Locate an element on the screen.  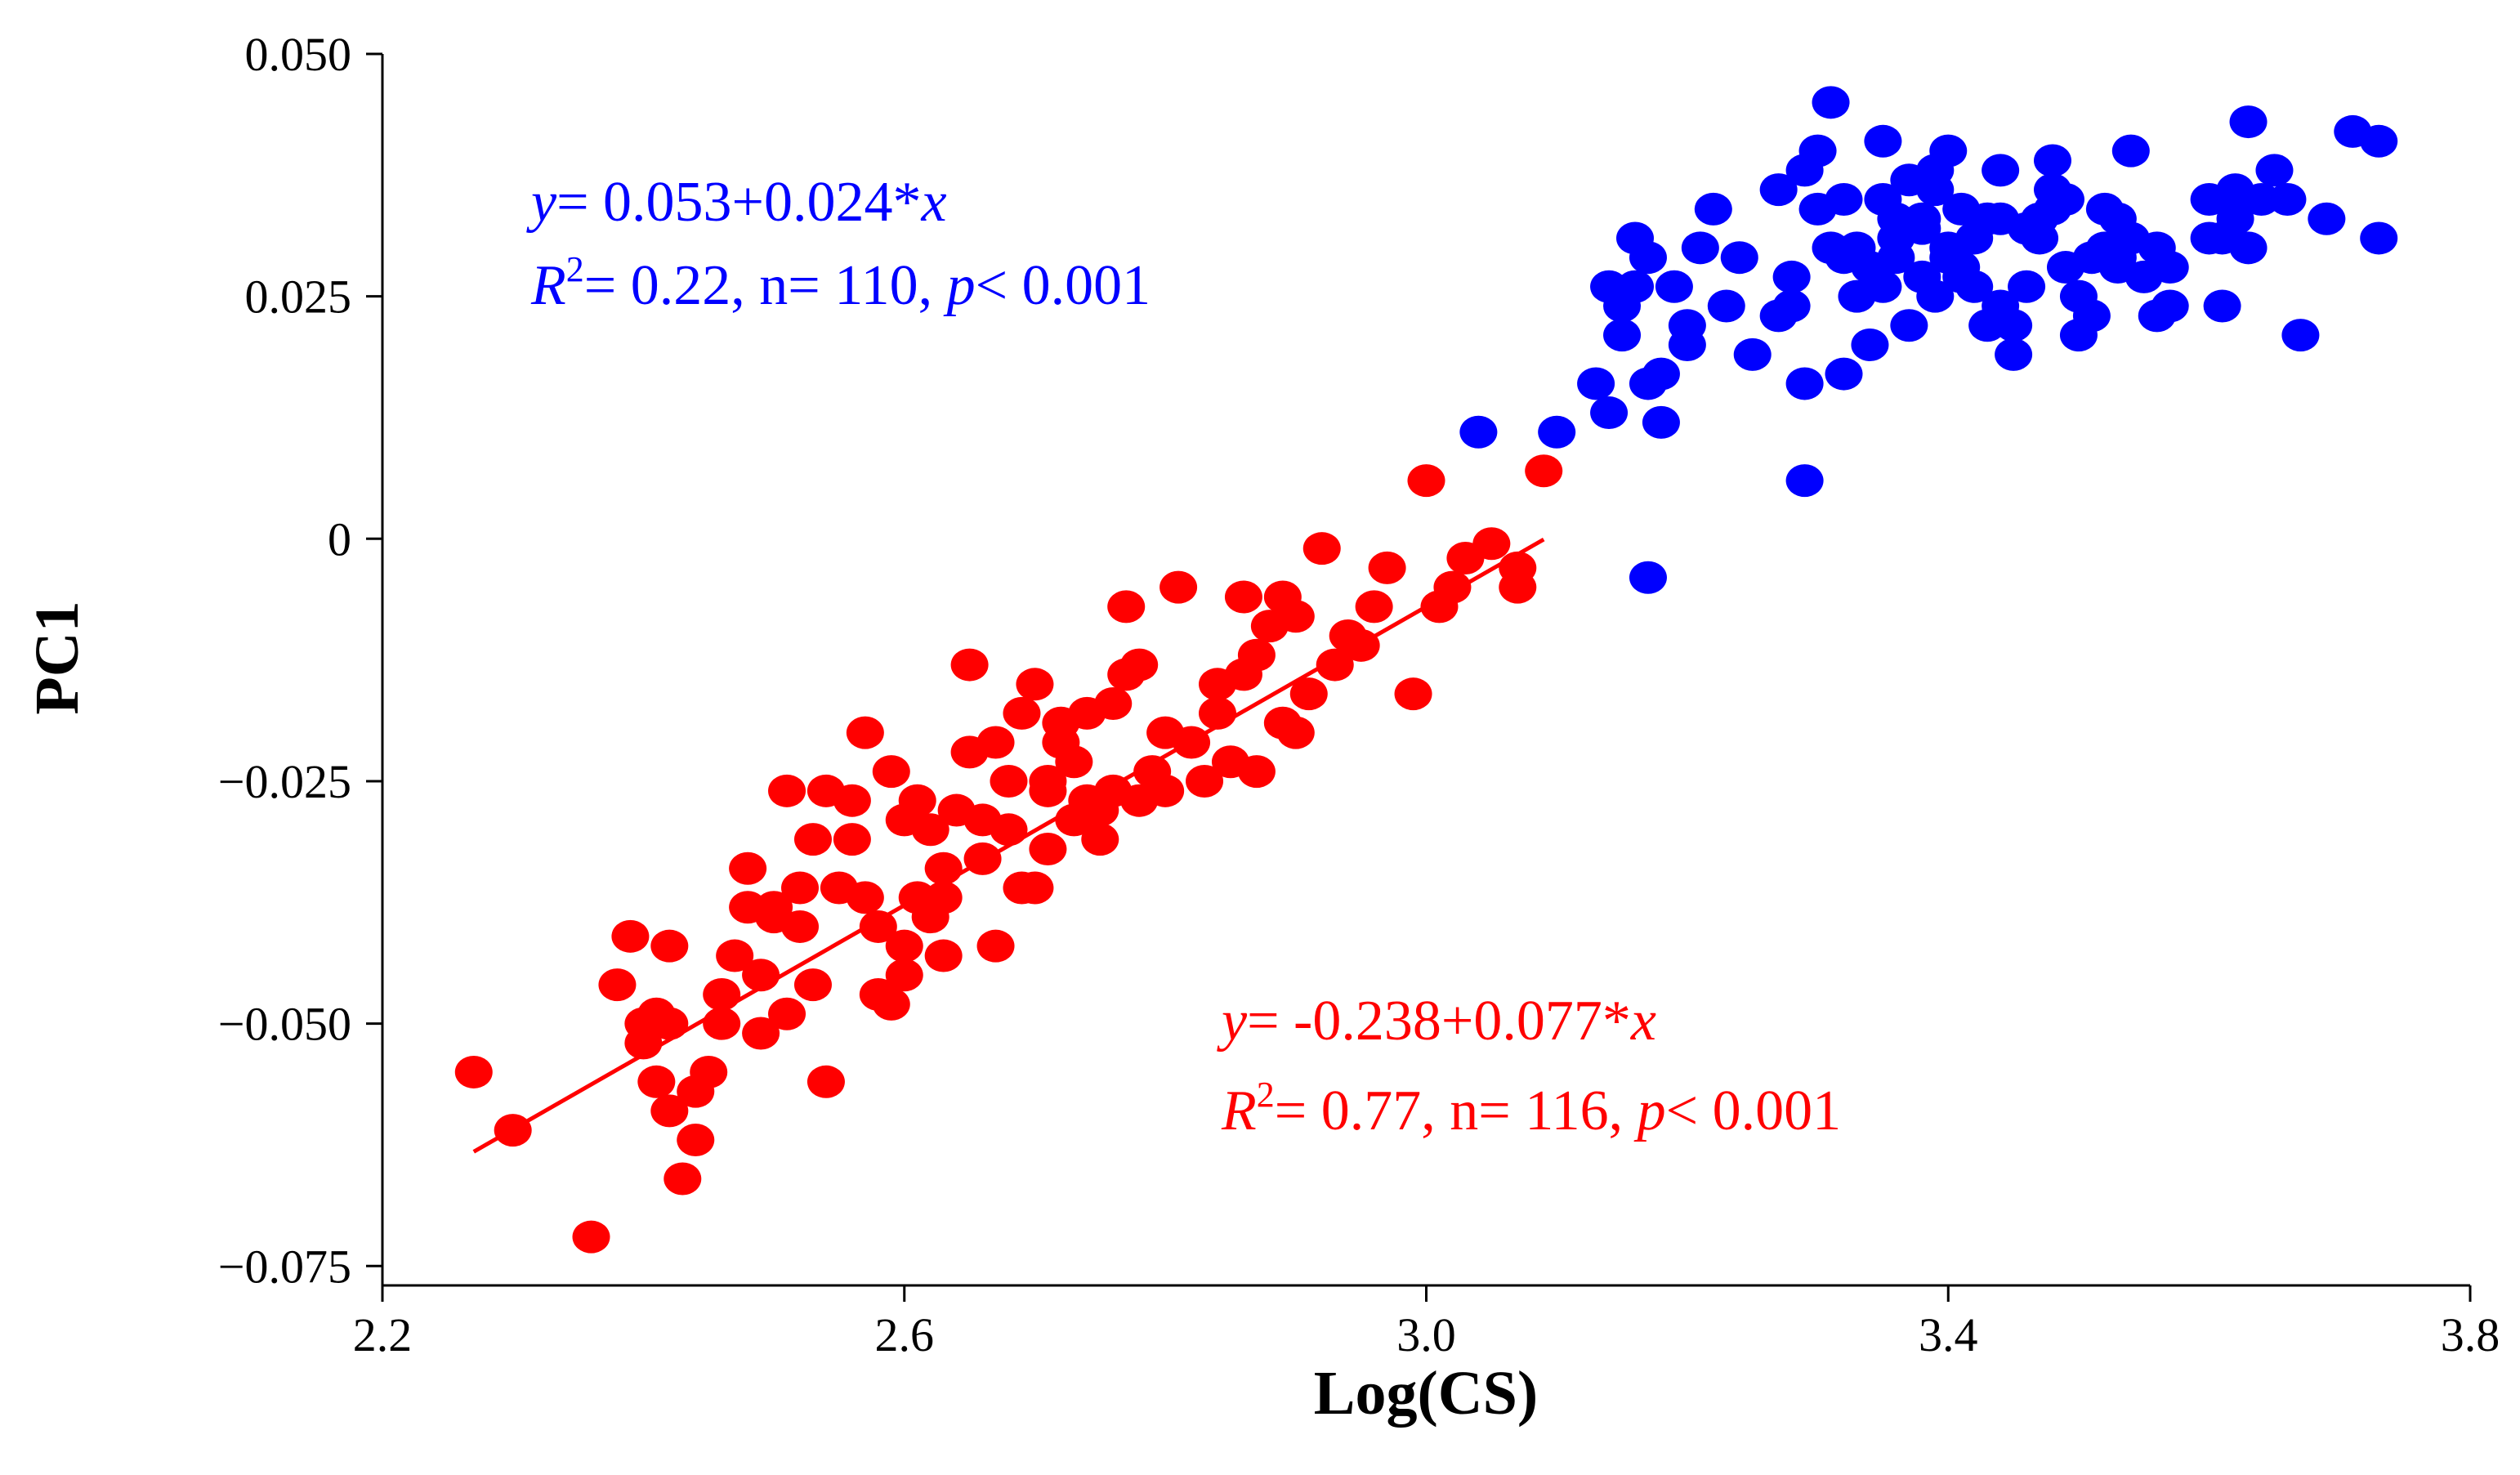
y-tick-label: −0.050 is located at coordinates (284, 1024).